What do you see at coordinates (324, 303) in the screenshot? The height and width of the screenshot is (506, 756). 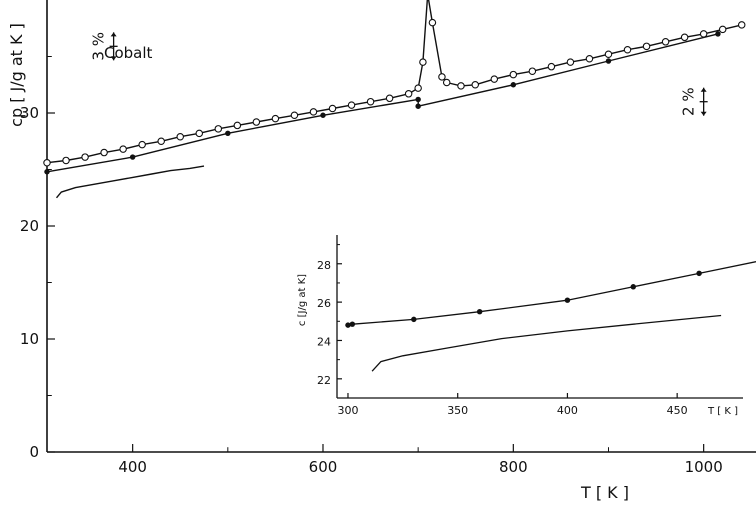 I see `y-tick-label: 26` at bounding box center [324, 303].